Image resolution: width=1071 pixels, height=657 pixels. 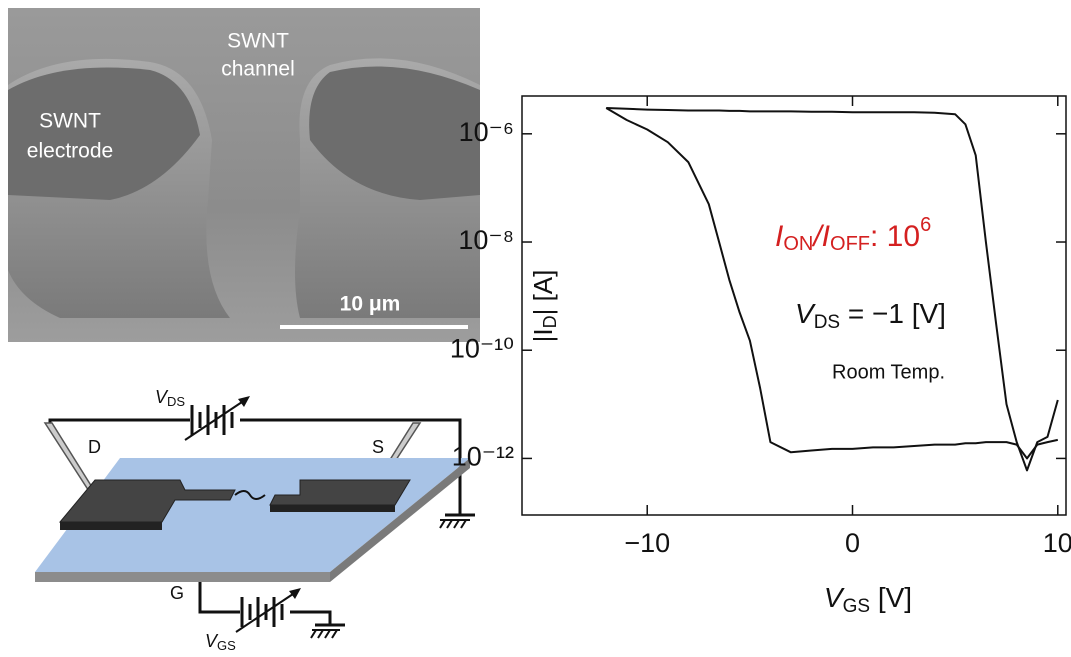 I want to click on vgs-symbol: V, so click(x=212, y=641).